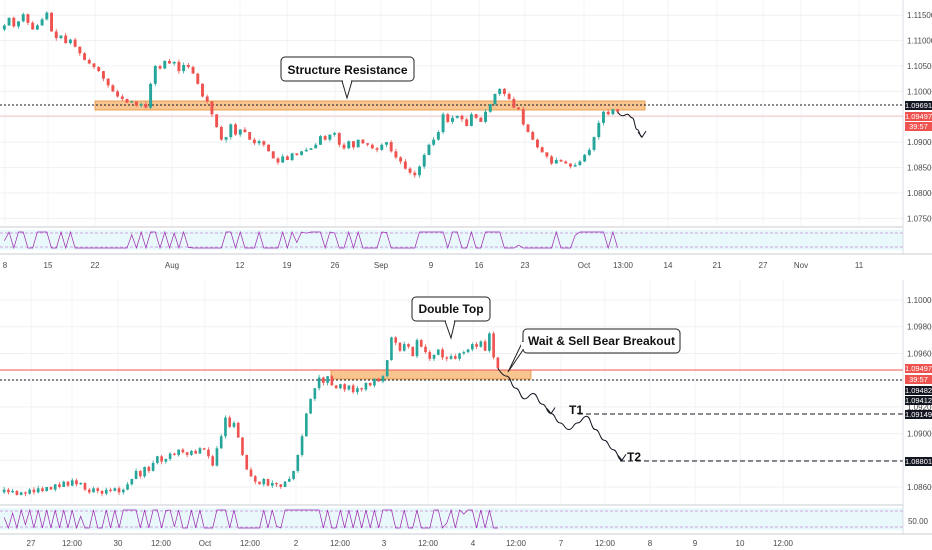 The width and height of the screenshot is (932, 550). I want to click on bottom-tag-t1: 1.09149, so click(918, 414).